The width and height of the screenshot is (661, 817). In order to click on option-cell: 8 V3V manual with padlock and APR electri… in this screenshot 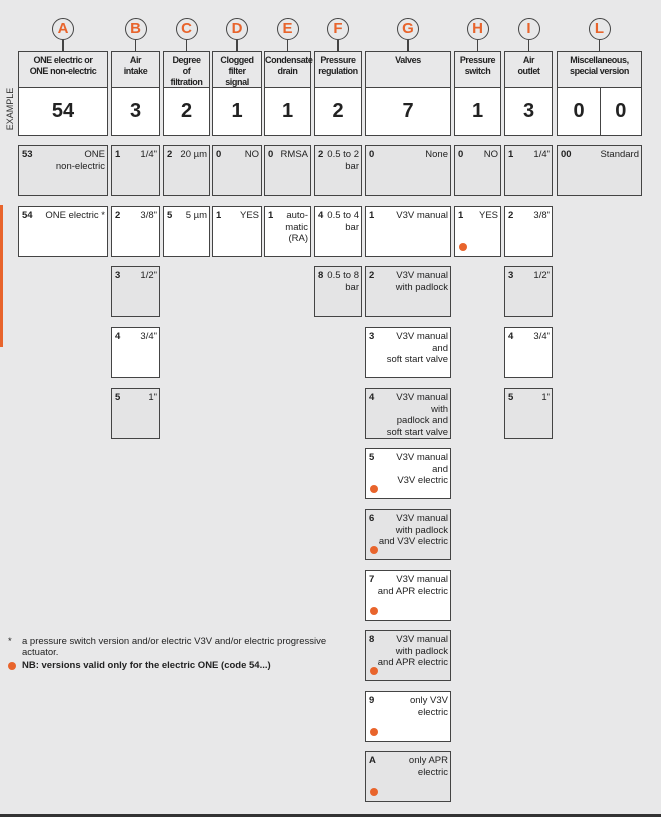, I will do `click(408, 655)`.